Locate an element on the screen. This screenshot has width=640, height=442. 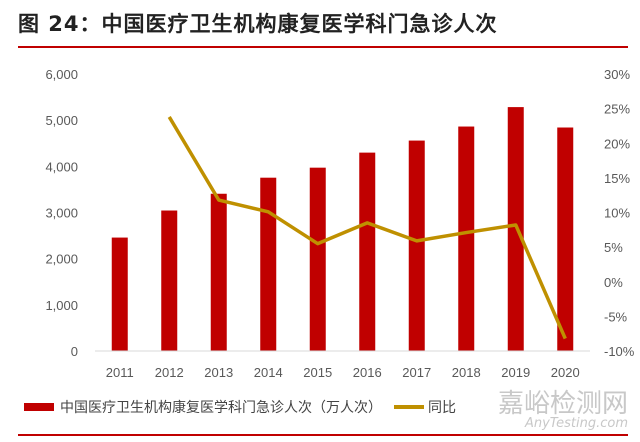
legend-bar-label: 中国医疗卫生机构康复医学科门急诊人次（万人次） is located at coordinates (221, 408).